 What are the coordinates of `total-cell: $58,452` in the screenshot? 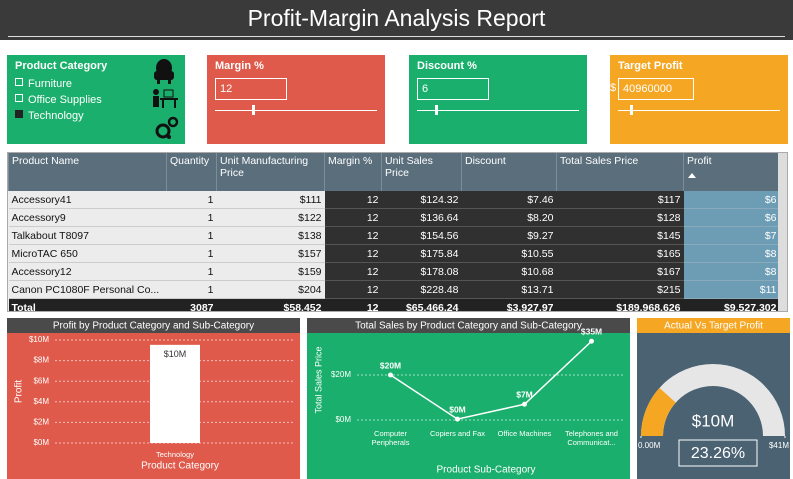 It's located at (270, 304).